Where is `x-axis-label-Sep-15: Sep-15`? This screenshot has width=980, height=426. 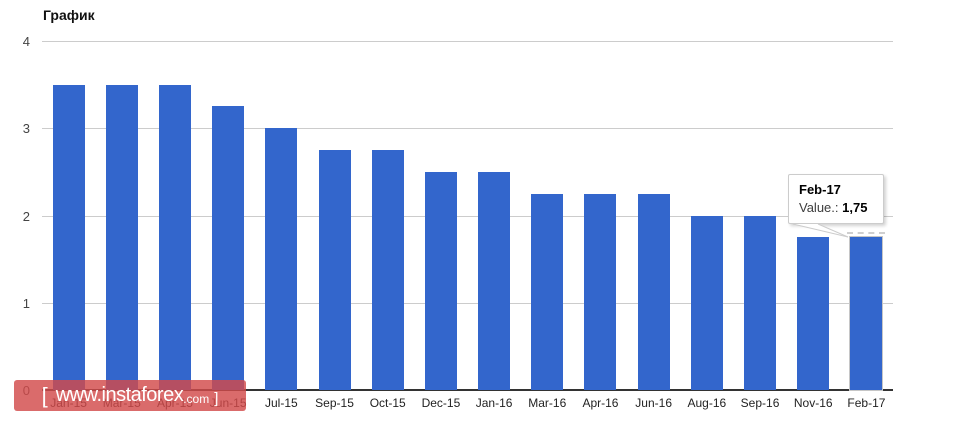
x-axis-label-Sep-15: Sep-15 is located at coordinates (334, 403).